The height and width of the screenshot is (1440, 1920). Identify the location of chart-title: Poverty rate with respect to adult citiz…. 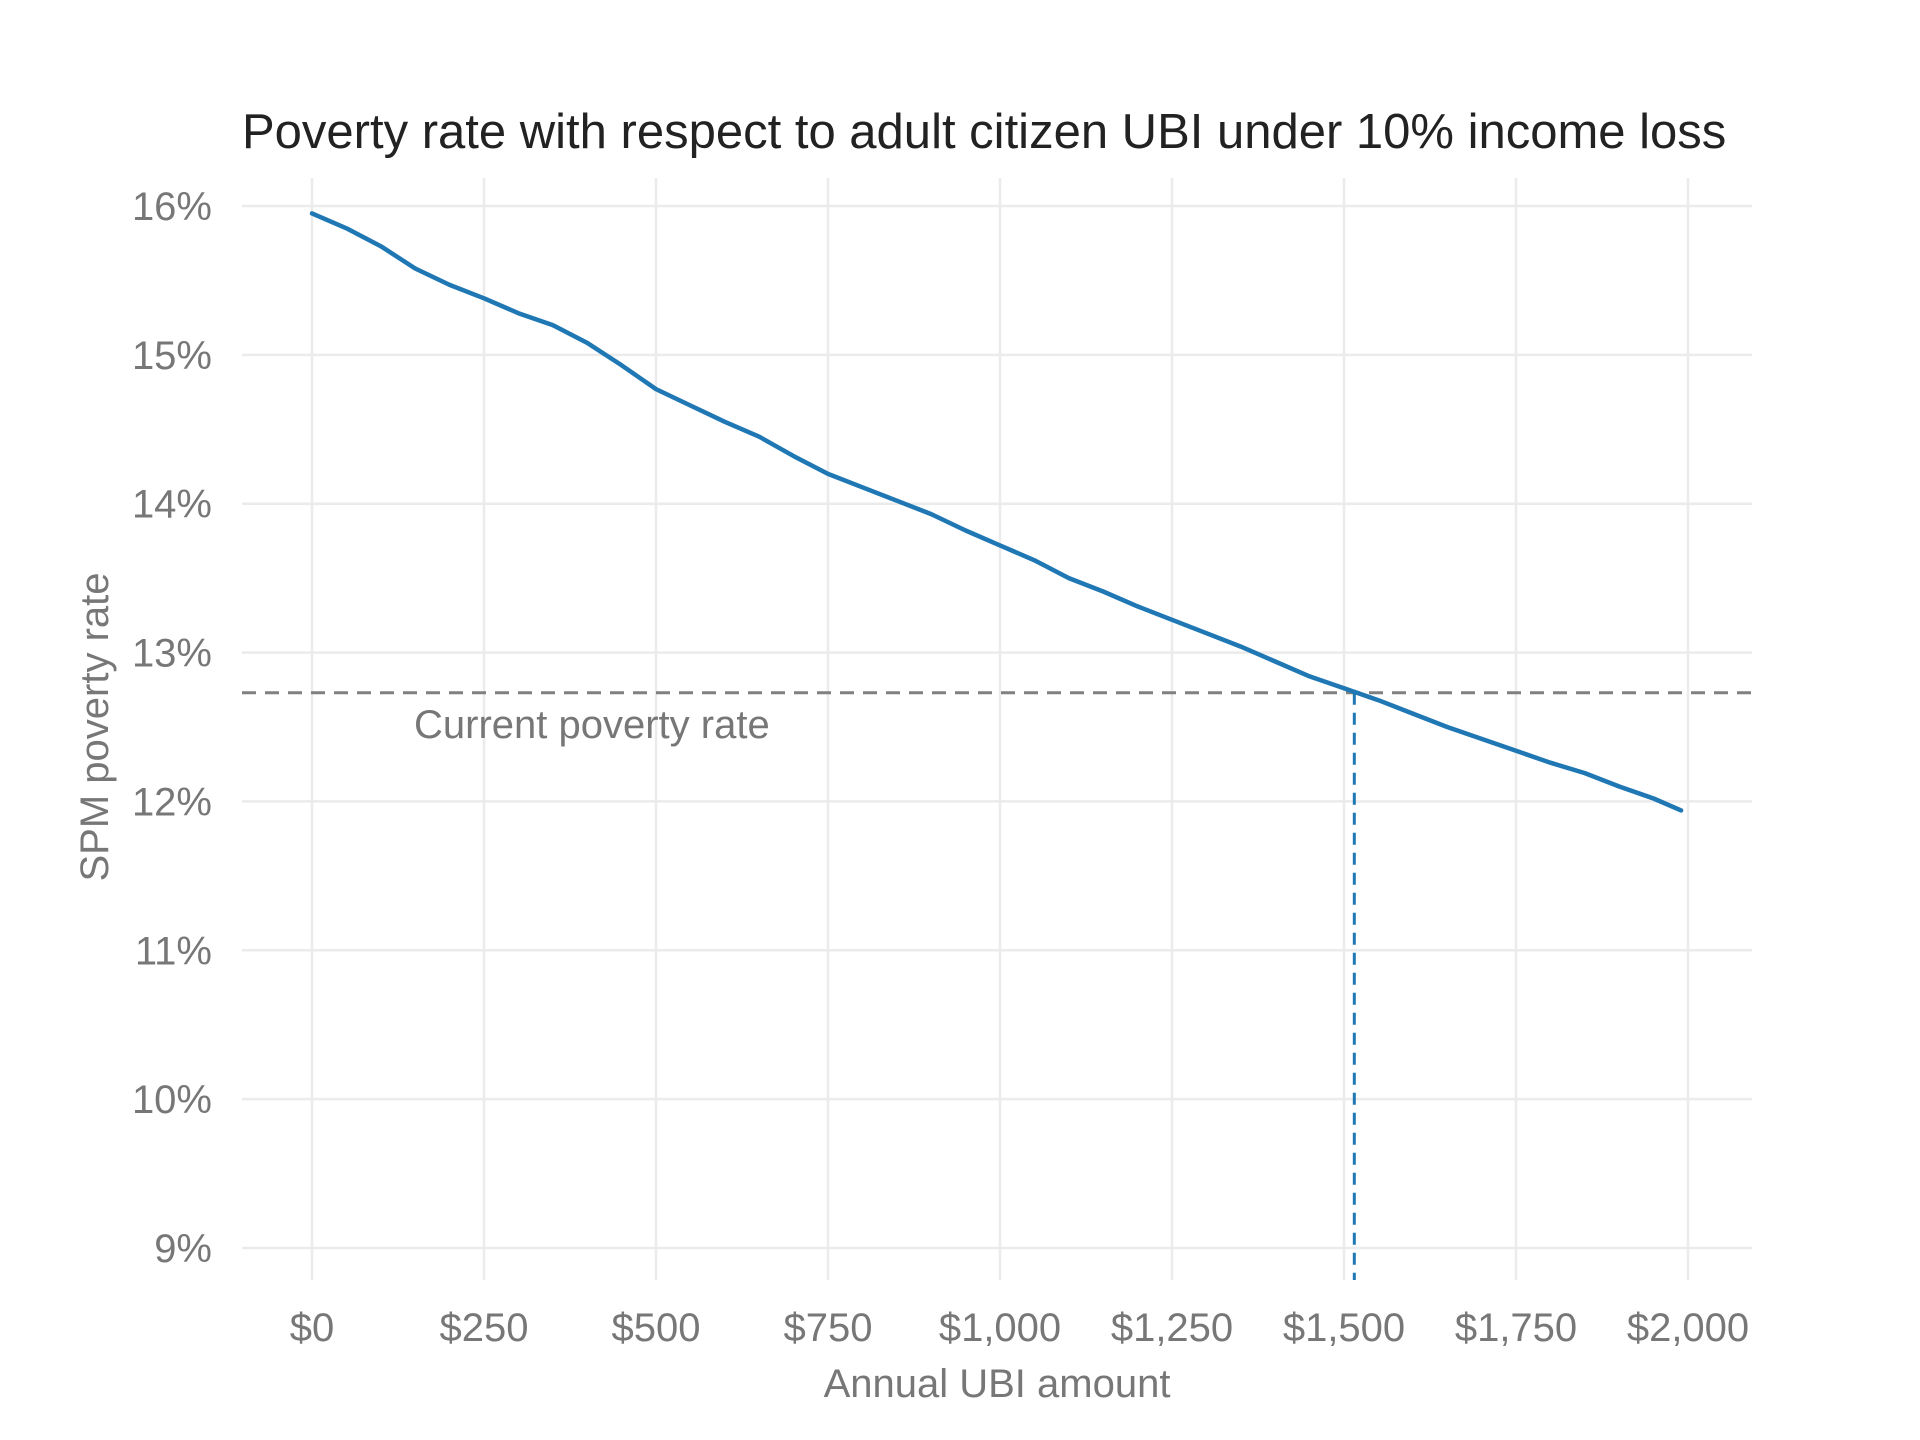
(984, 132).